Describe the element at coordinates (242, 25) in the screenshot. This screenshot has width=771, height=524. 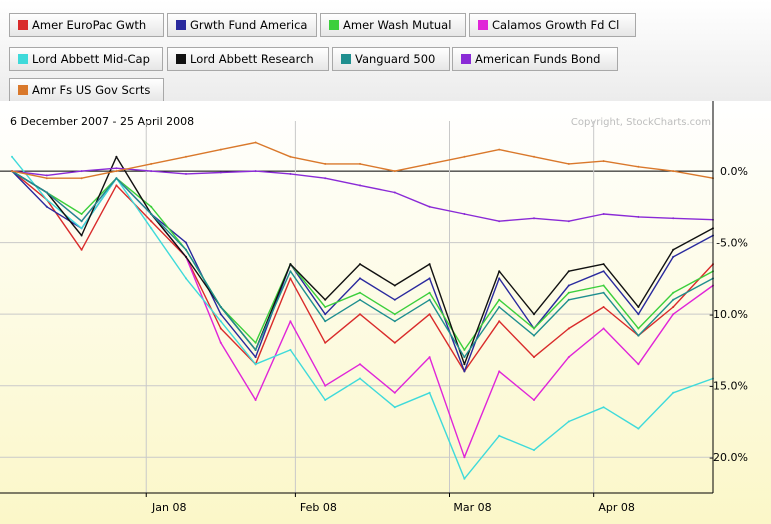
I see `legend-item: Grwth Fund America` at that location.